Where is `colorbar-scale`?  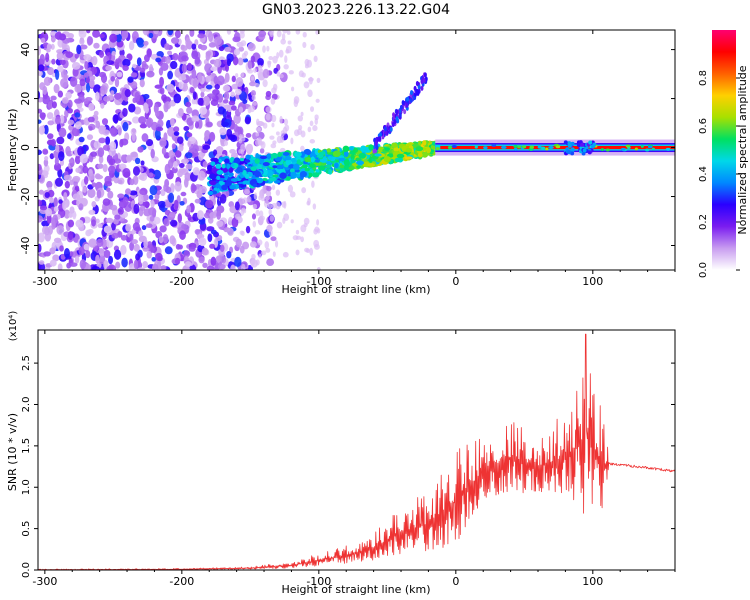
colorbar-scale is located at coordinates (724, 150).